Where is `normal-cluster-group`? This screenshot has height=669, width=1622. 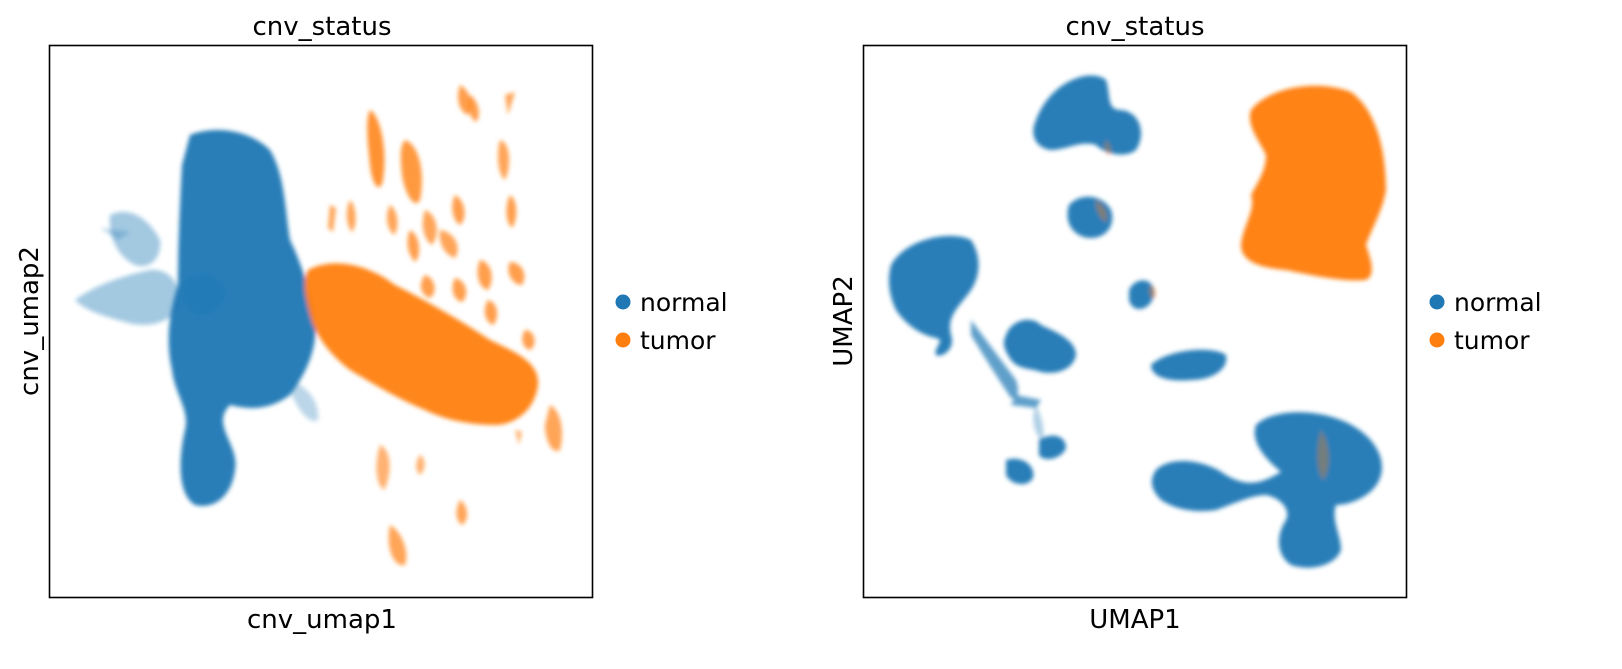 normal-cluster-group is located at coordinates (197, 318).